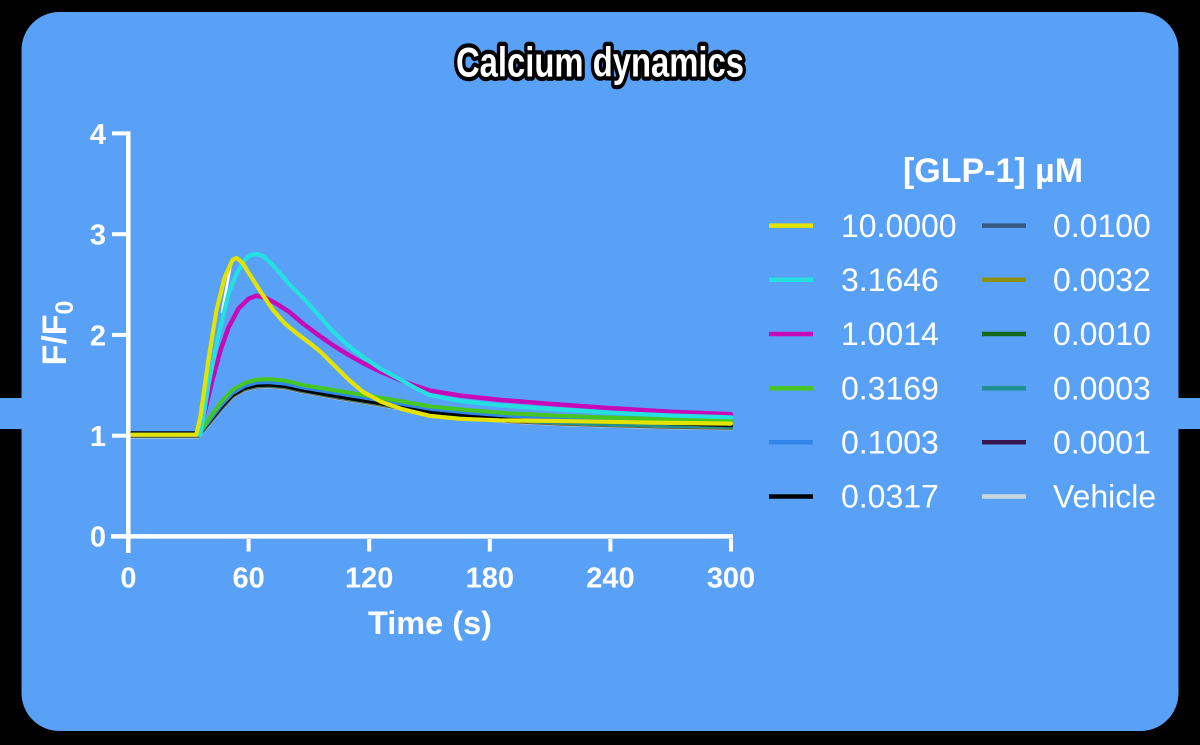 Image resolution: width=1200 pixels, height=745 pixels. What do you see at coordinates (1102, 280) in the screenshot?
I see `svg-text: 0.0032` at bounding box center [1102, 280].